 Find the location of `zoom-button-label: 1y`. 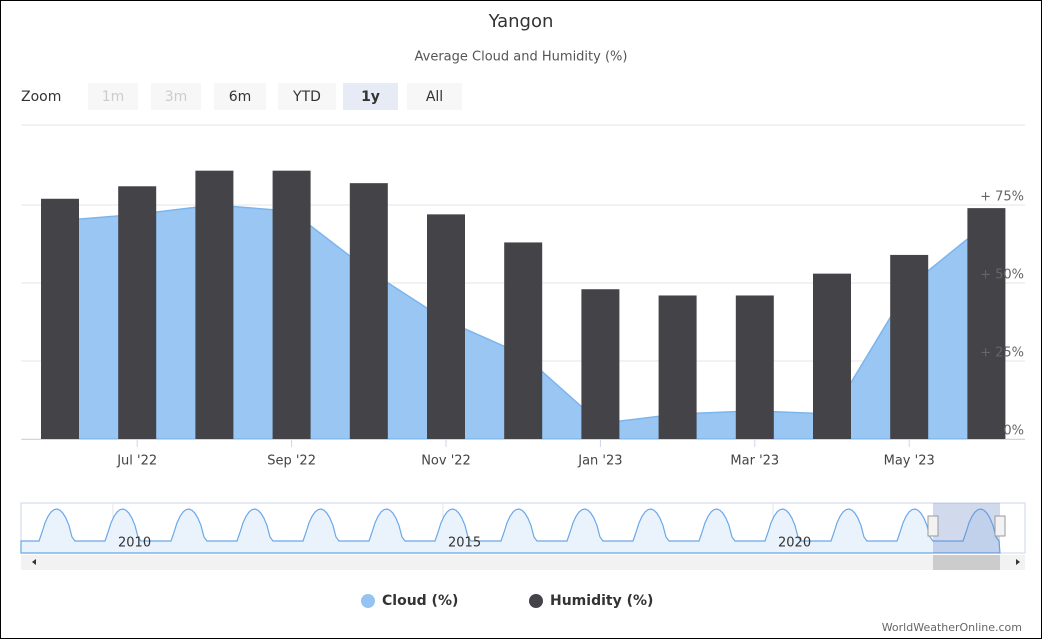

zoom-button-label: 1y is located at coordinates (370, 97).